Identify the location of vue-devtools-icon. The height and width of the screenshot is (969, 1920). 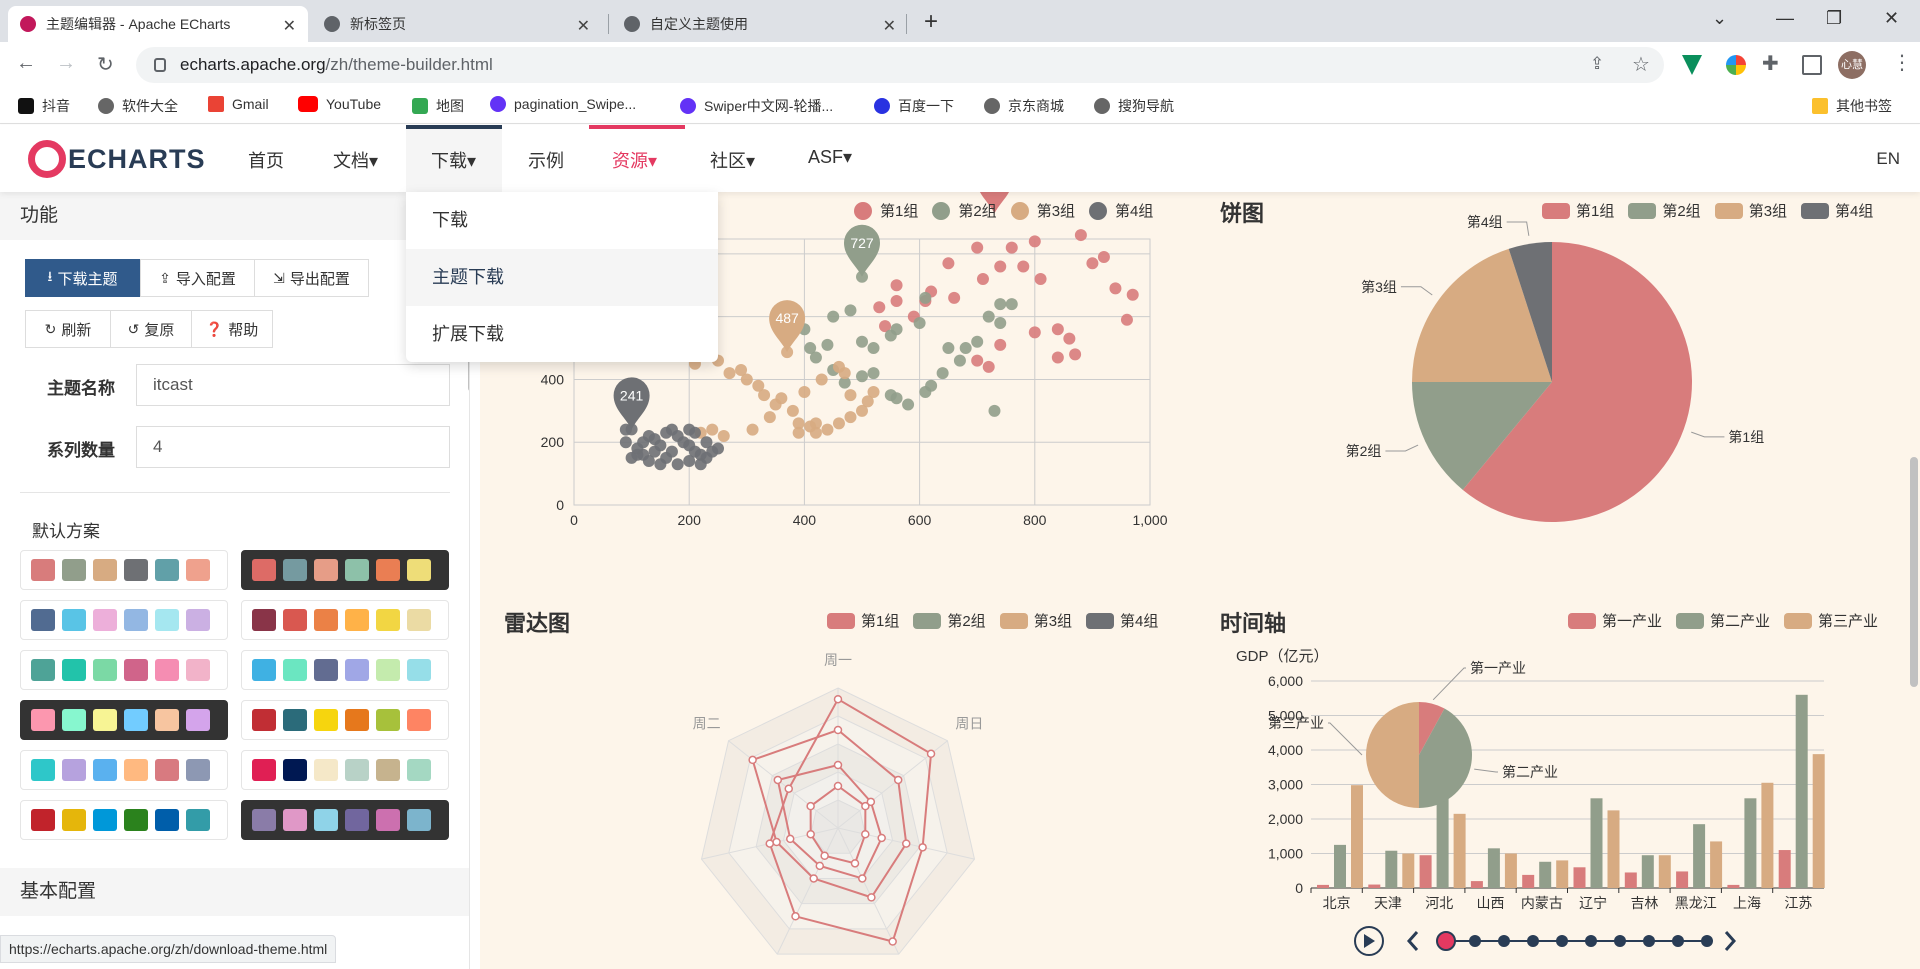
(1692, 65).